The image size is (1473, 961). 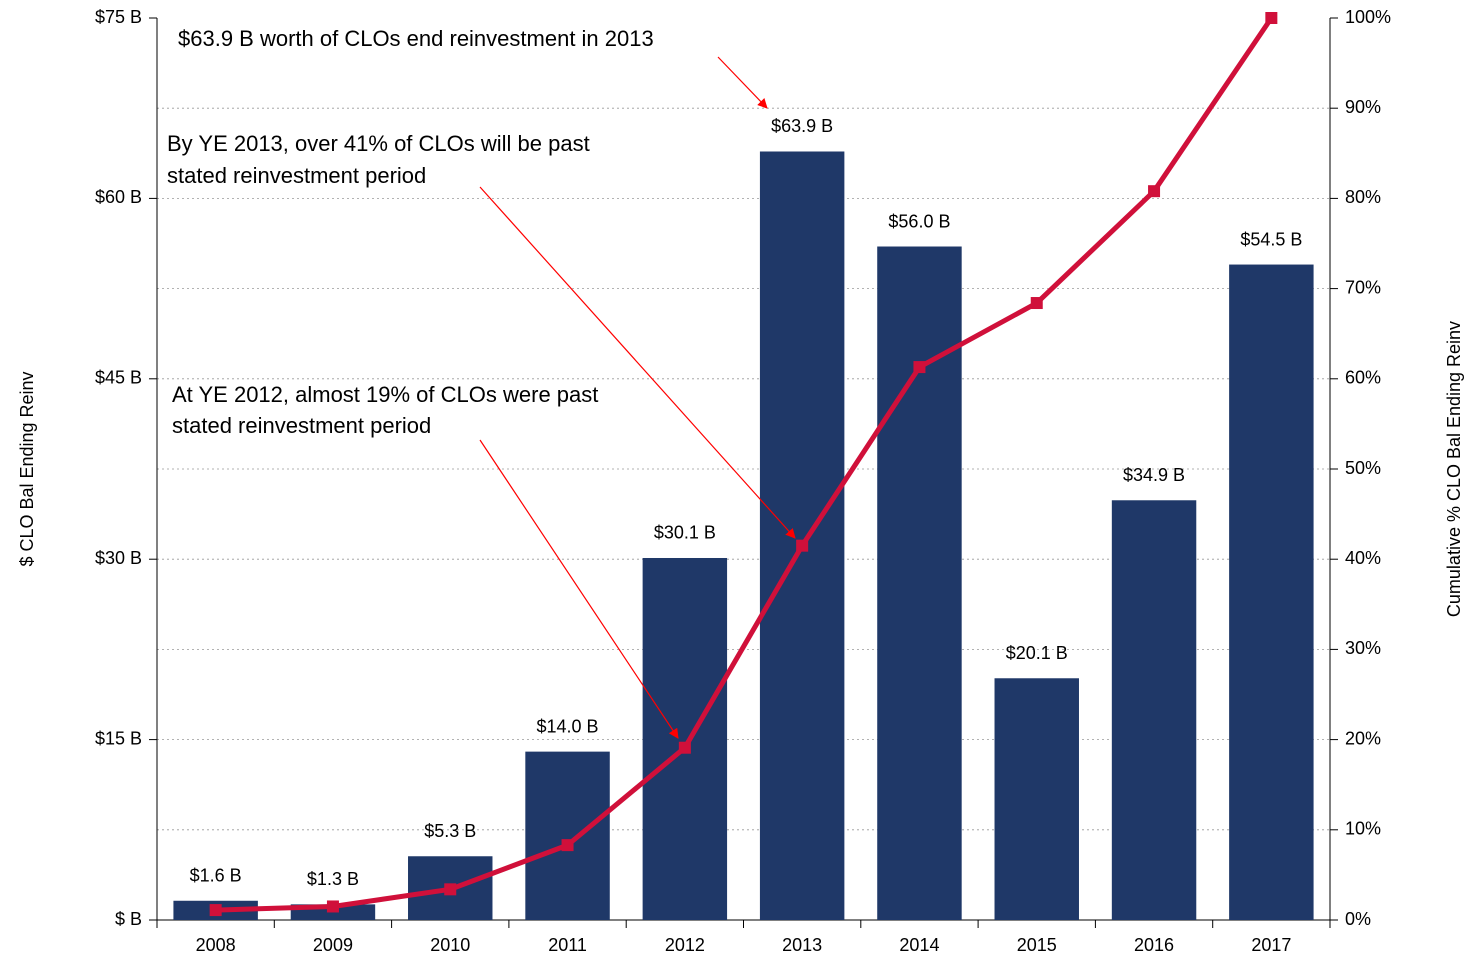 What do you see at coordinates (919, 221) in the screenshot?
I see `data-label: $56.0 B` at bounding box center [919, 221].